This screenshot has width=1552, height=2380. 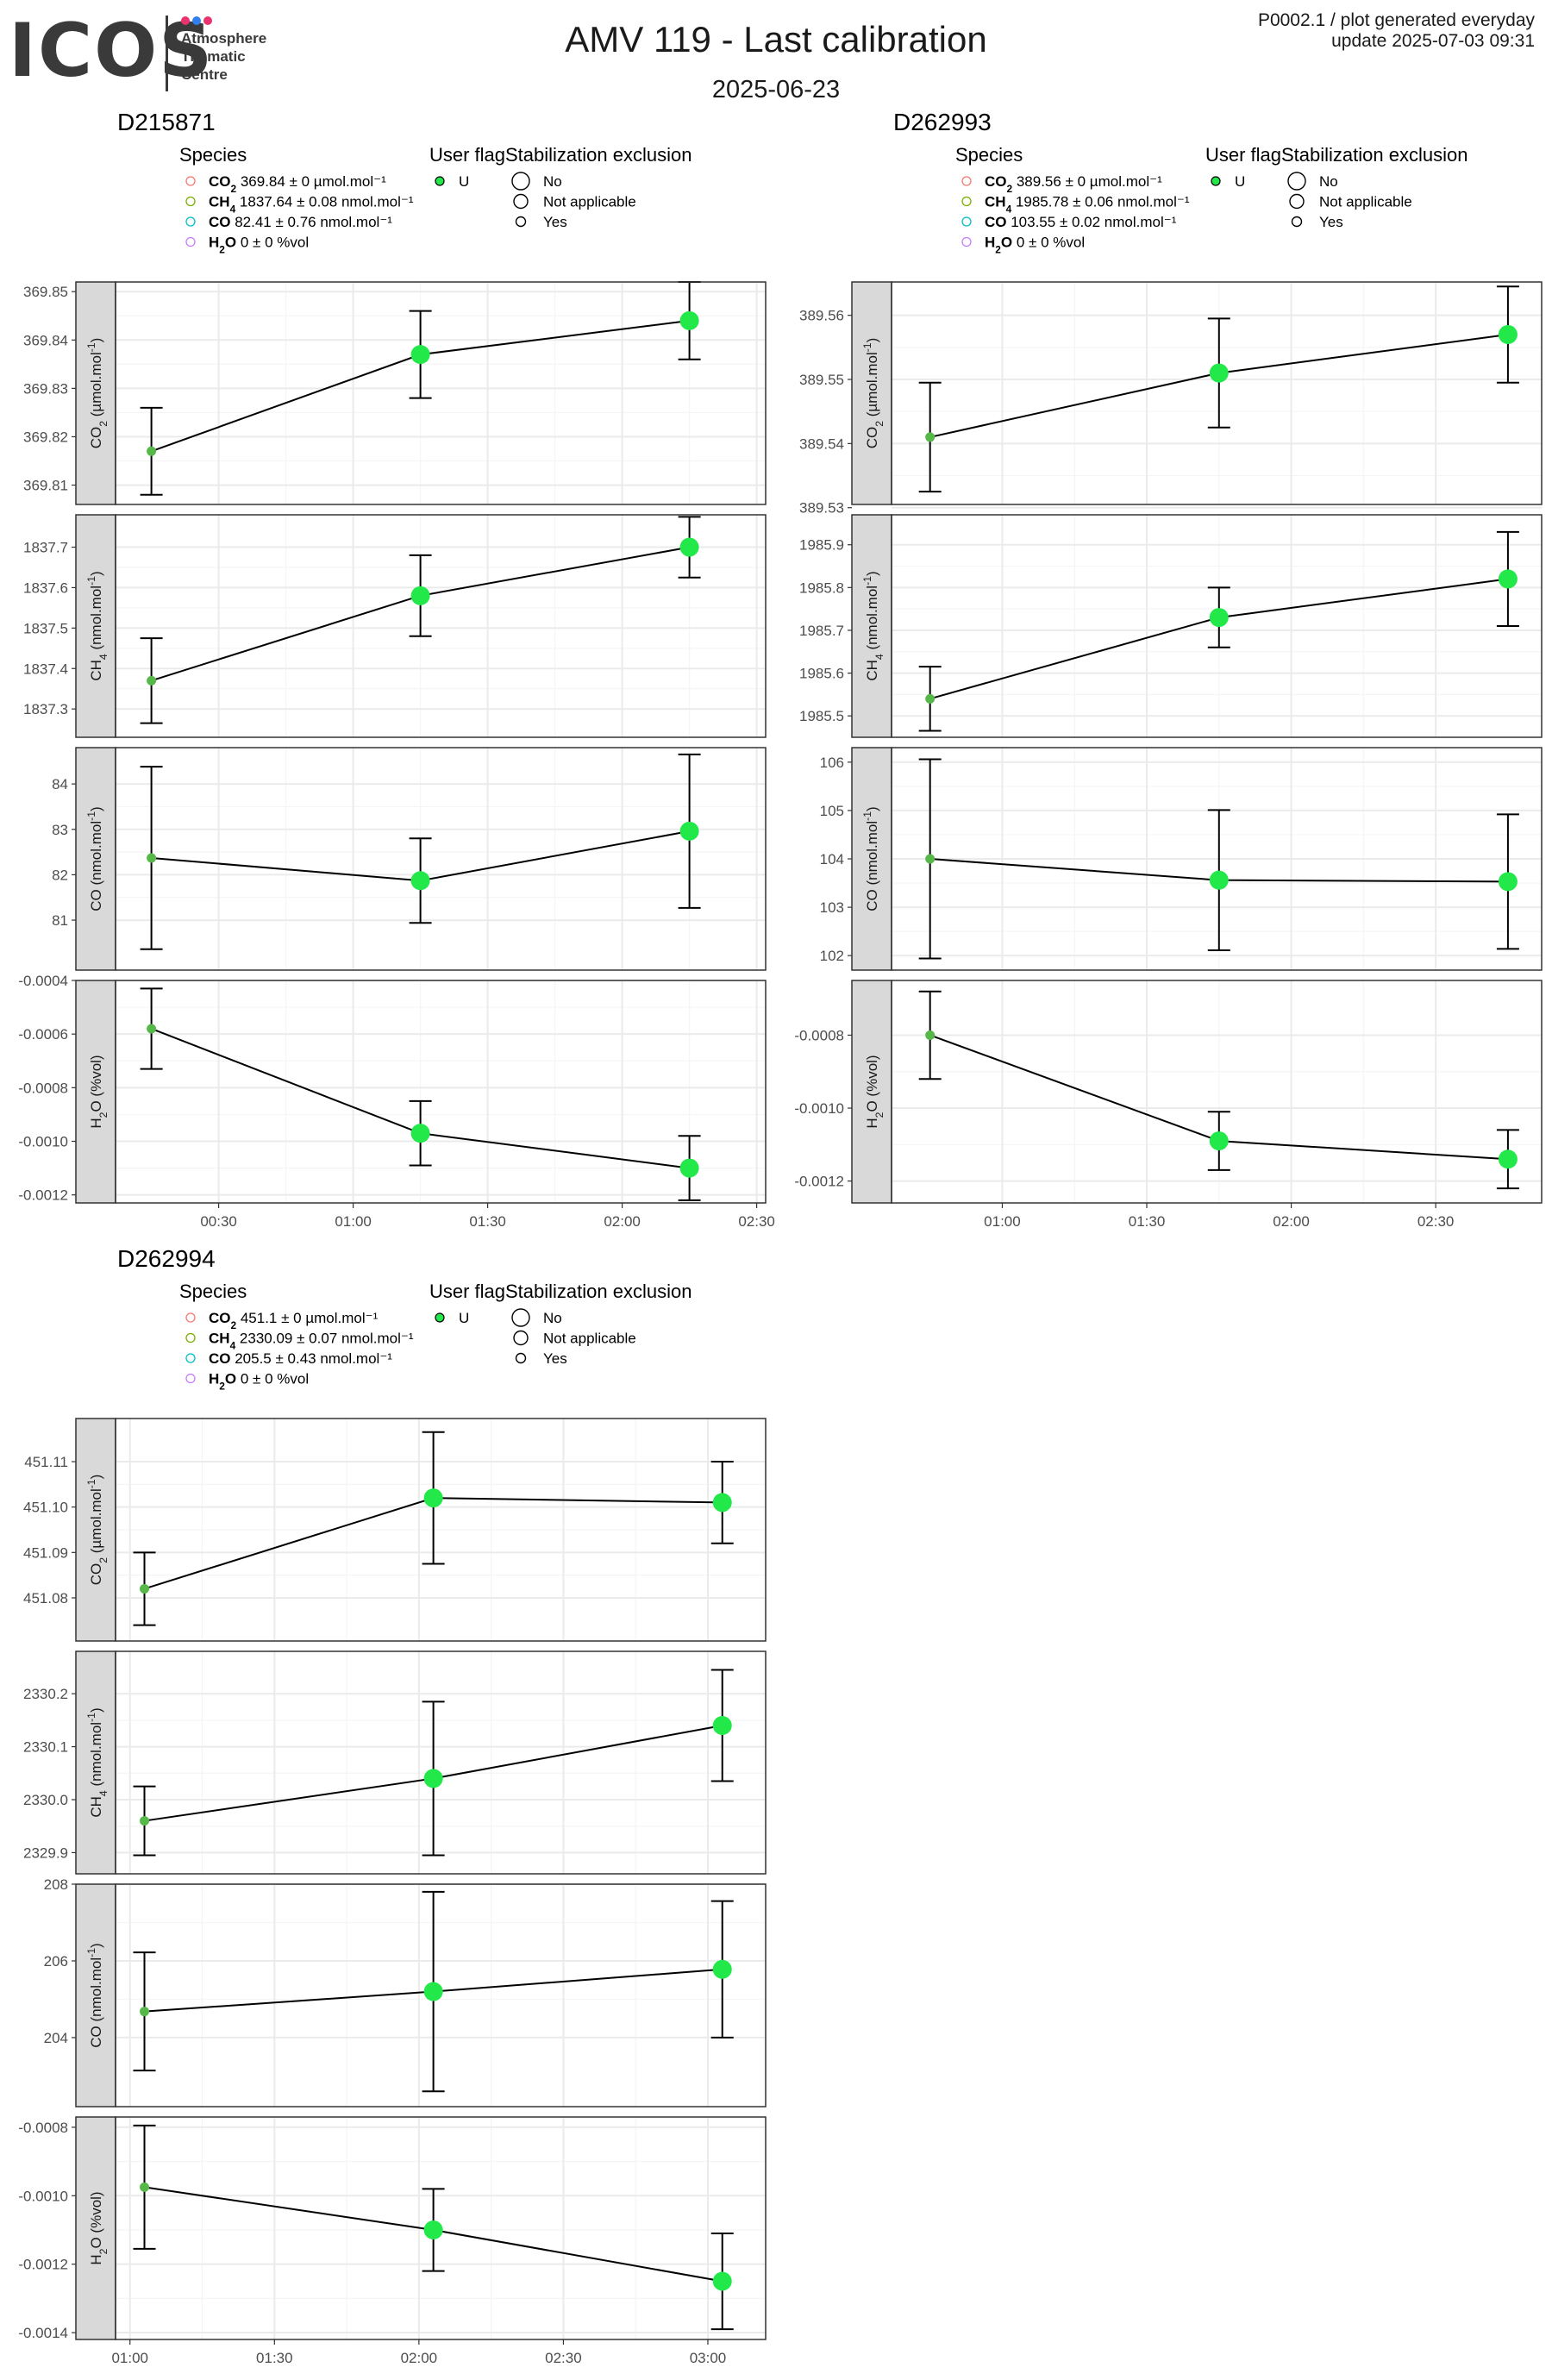 I want to click on species-value: 369.84 ± 0 µmol.mol⁻¹, so click(x=311, y=182).